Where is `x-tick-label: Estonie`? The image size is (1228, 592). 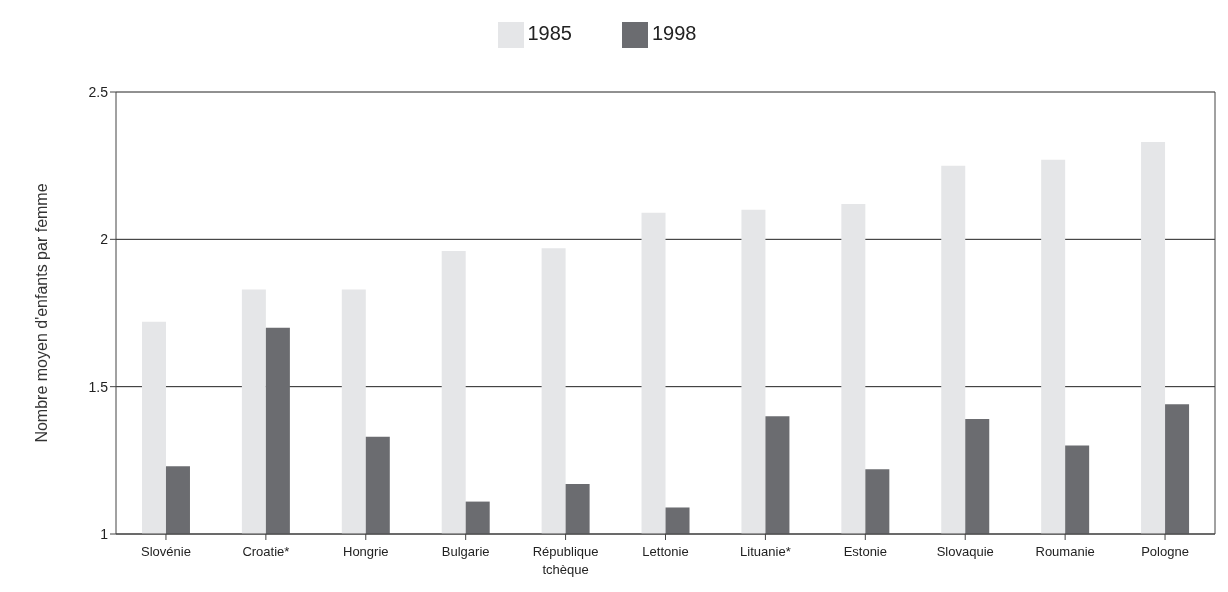 x-tick-label: Estonie is located at coordinates (865, 551).